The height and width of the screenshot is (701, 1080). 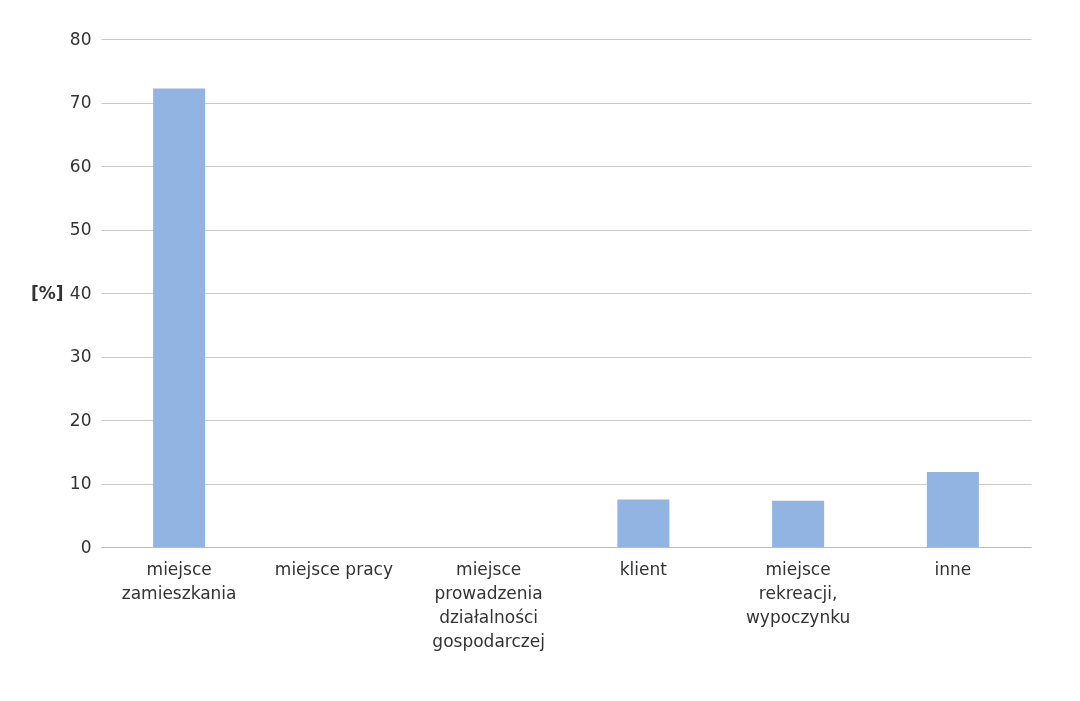 What do you see at coordinates (80, 419) in the screenshot?
I see `y-tick-label: 20` at bounding box center [80, 419].